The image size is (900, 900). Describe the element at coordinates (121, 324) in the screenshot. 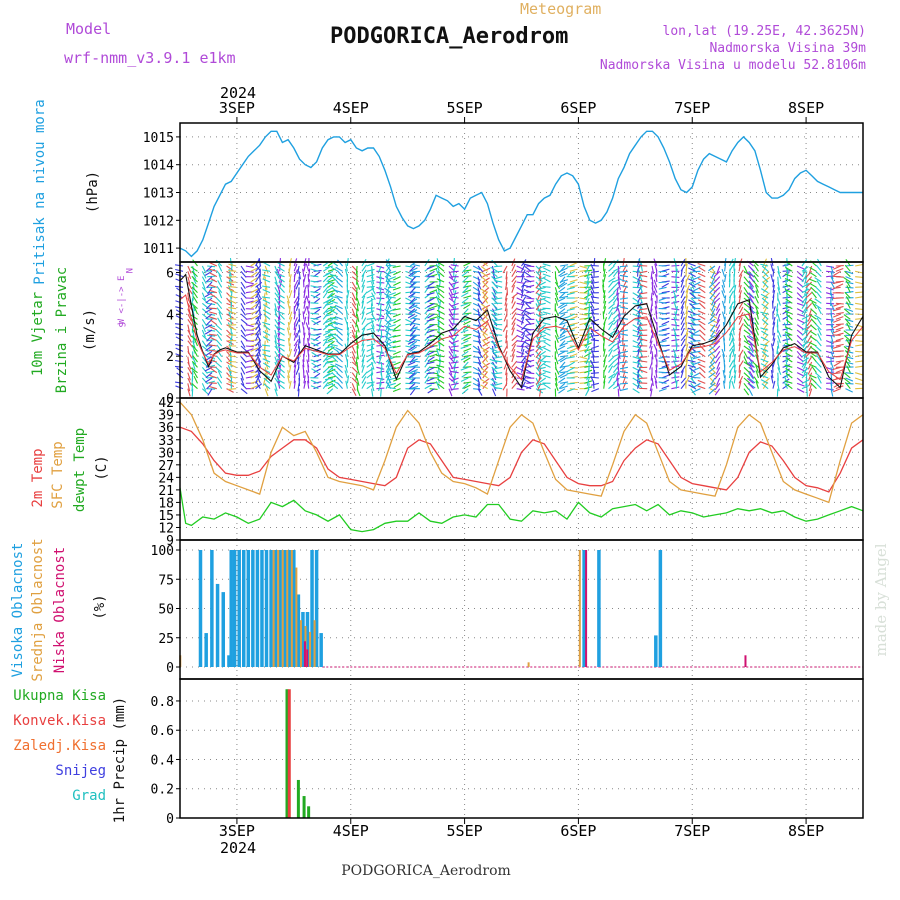

I see `compass-s-label: S` at that location.